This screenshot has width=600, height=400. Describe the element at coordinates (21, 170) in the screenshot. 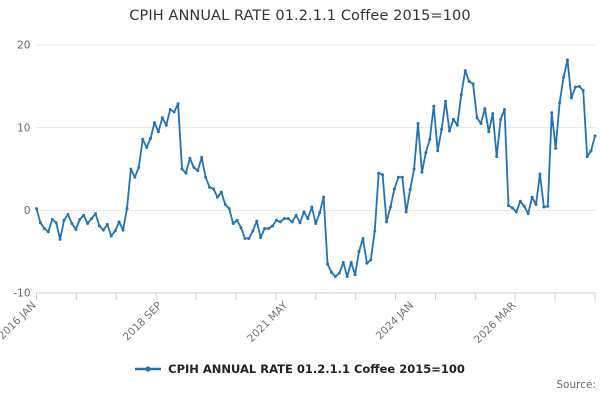

I see `y-axis-tick-labels: 20 10 0 -10` at that location.